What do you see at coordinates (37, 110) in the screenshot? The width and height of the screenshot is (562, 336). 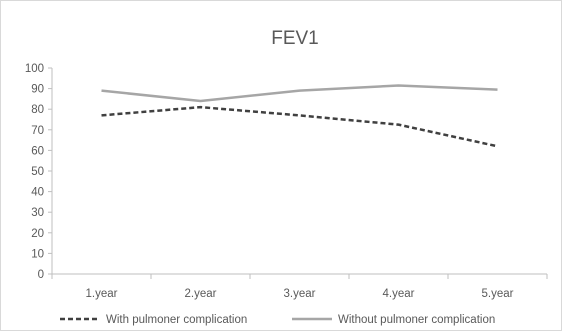 I see `y-tick-label: 80` at bounding box center [37, 110].